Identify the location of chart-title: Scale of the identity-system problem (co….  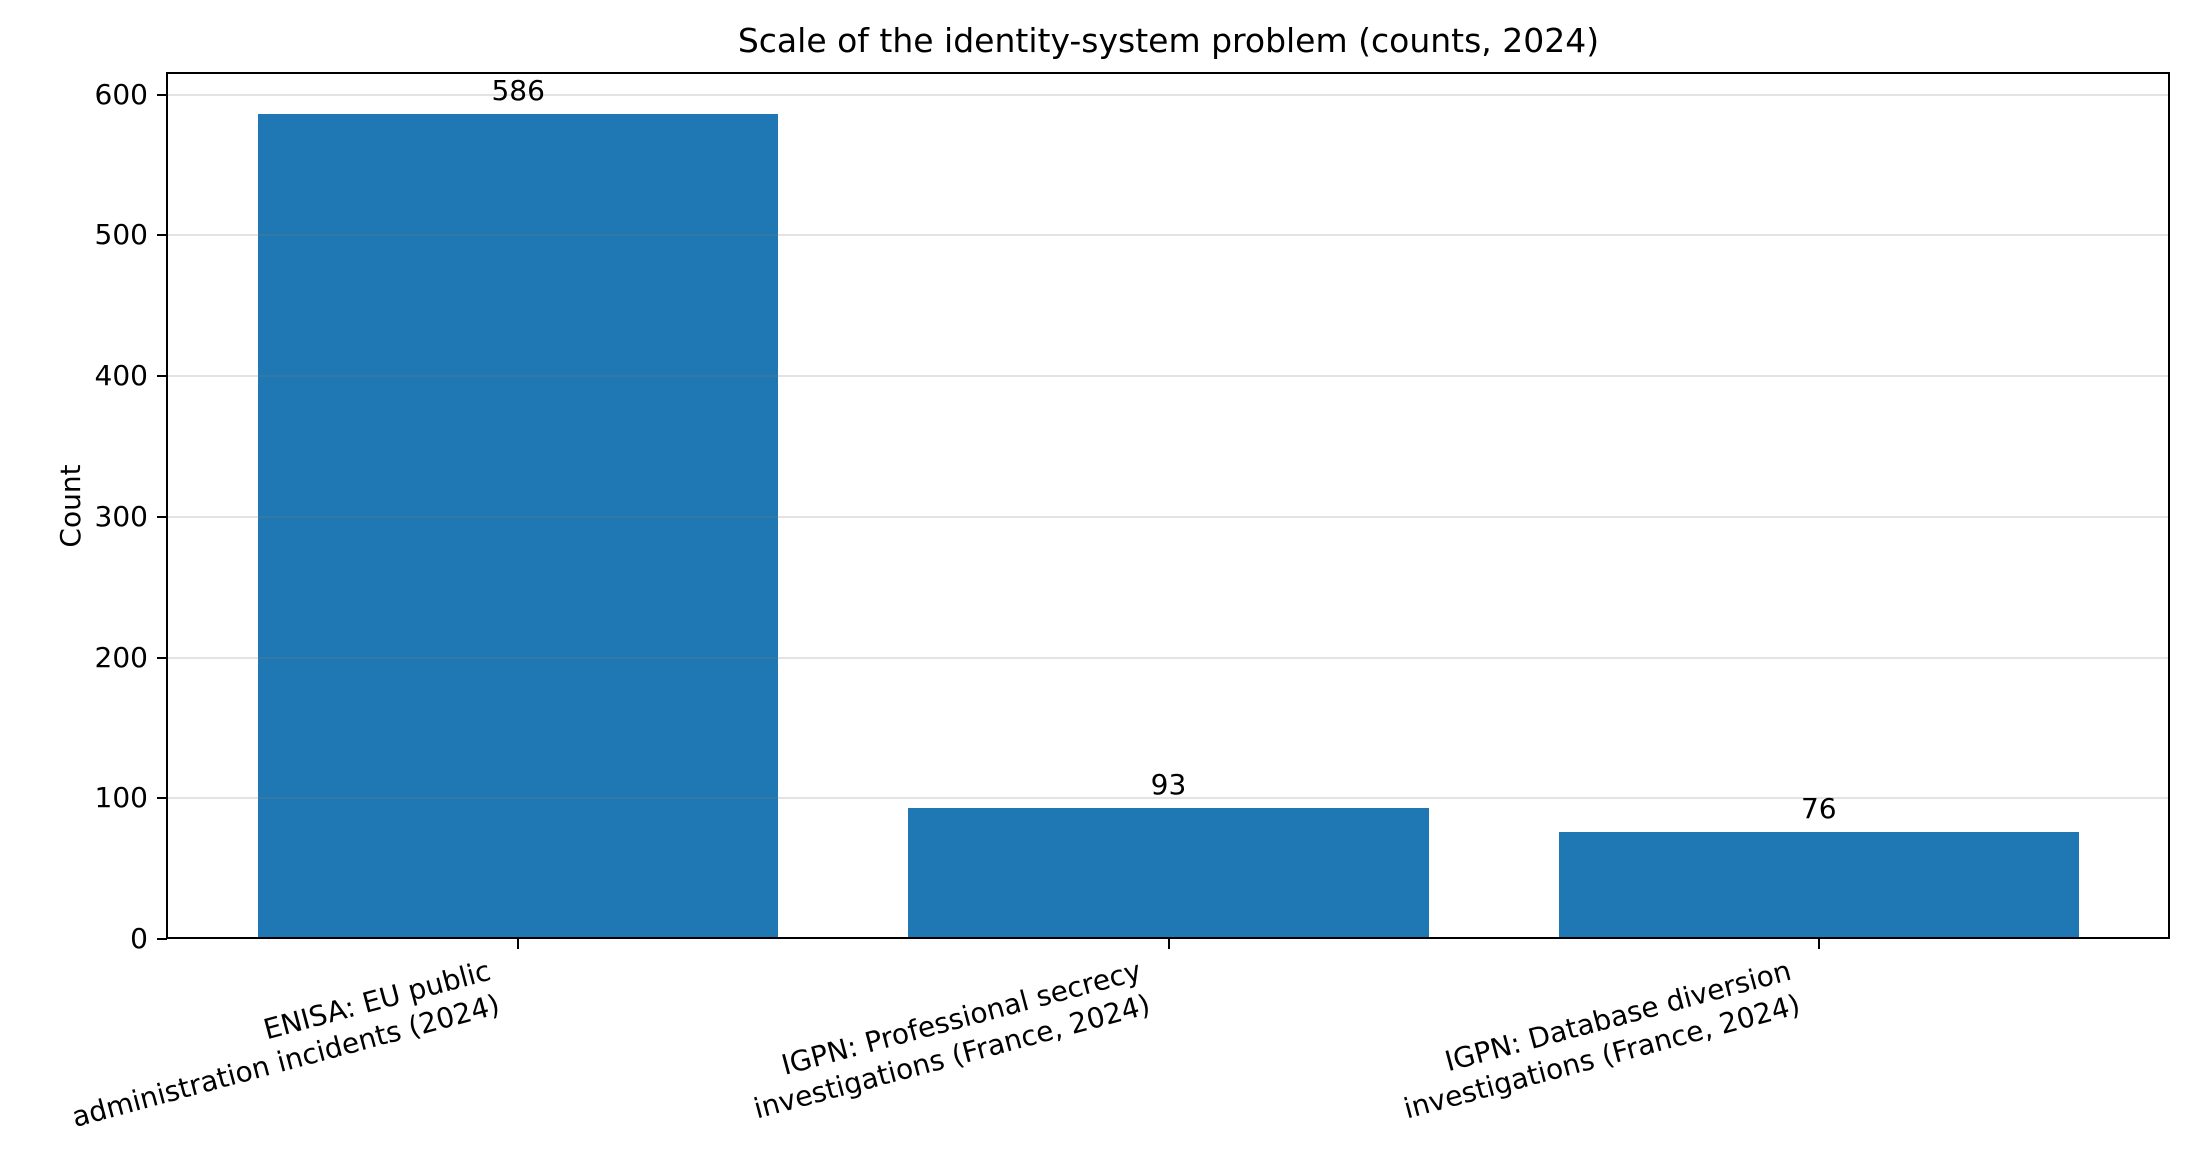
(1168, 40).